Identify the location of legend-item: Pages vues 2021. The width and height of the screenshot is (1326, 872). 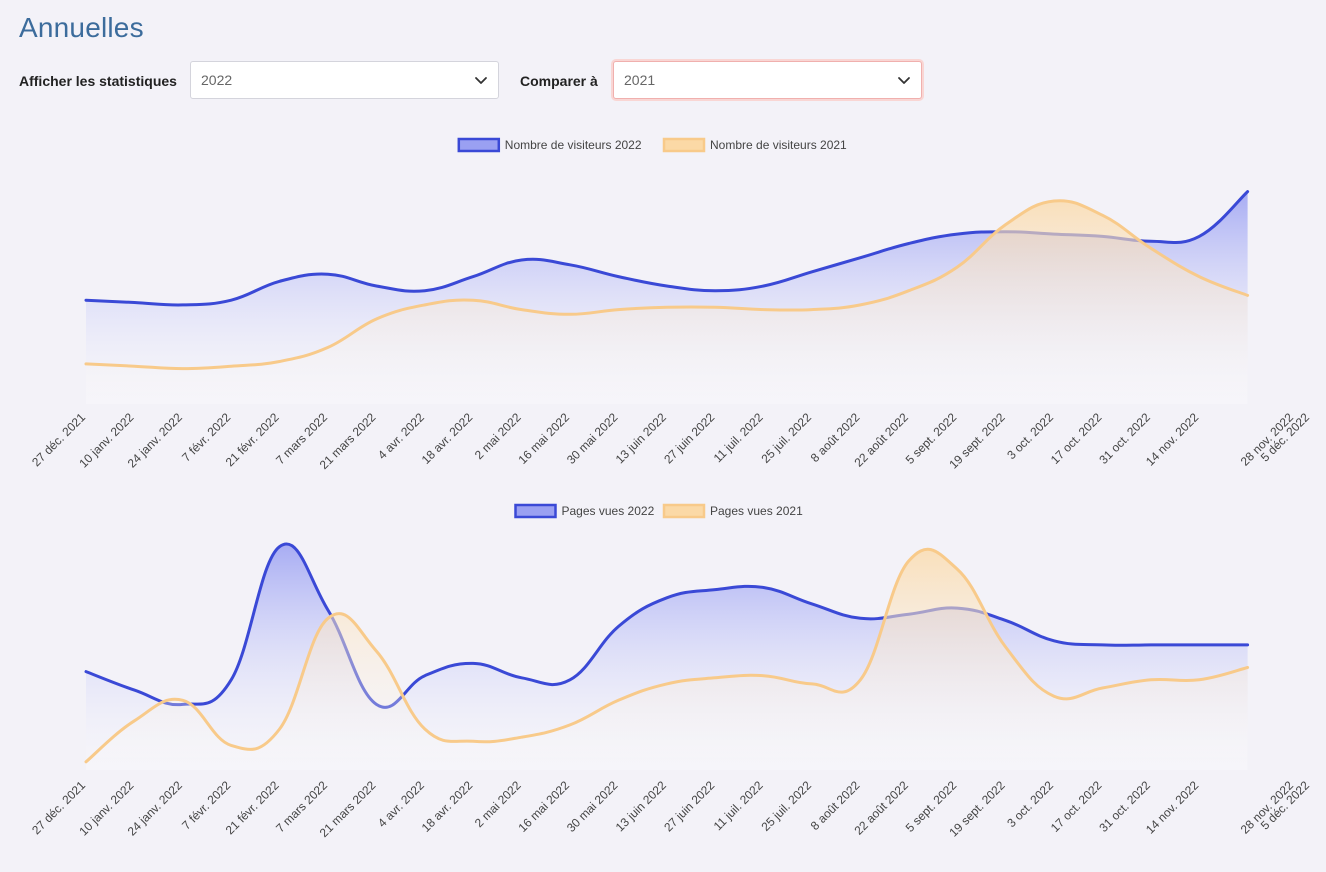
(732, 511).